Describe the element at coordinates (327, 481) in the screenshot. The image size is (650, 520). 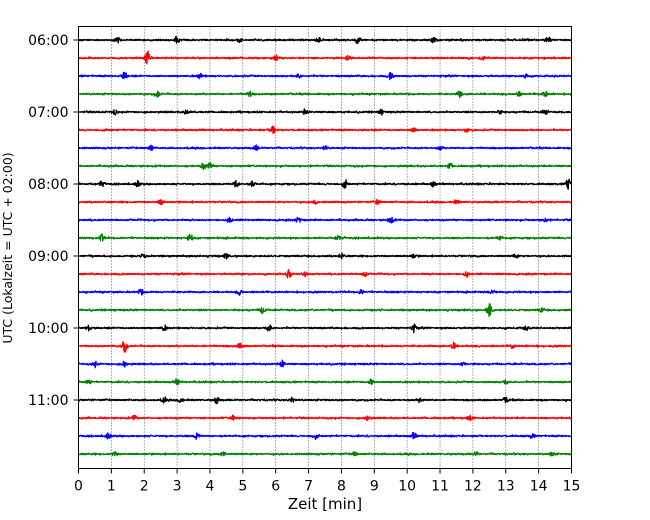
I see `x-axis-ticks: 0 1 2 3 4 5 6 7 8 9 10 11 12 13 14 15` at that location.